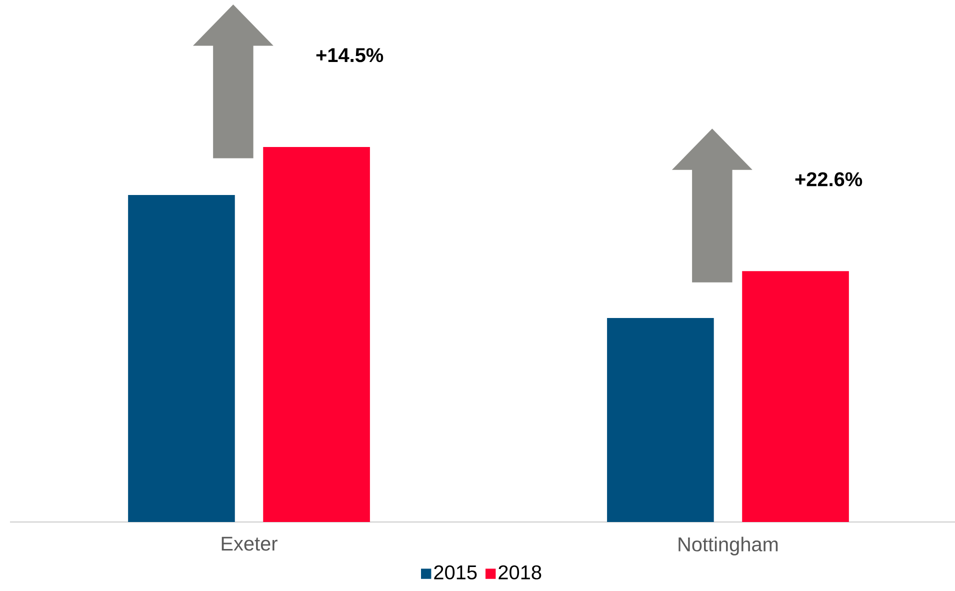  I want to click on x-tick-label: Exeter, so click(250, 543).